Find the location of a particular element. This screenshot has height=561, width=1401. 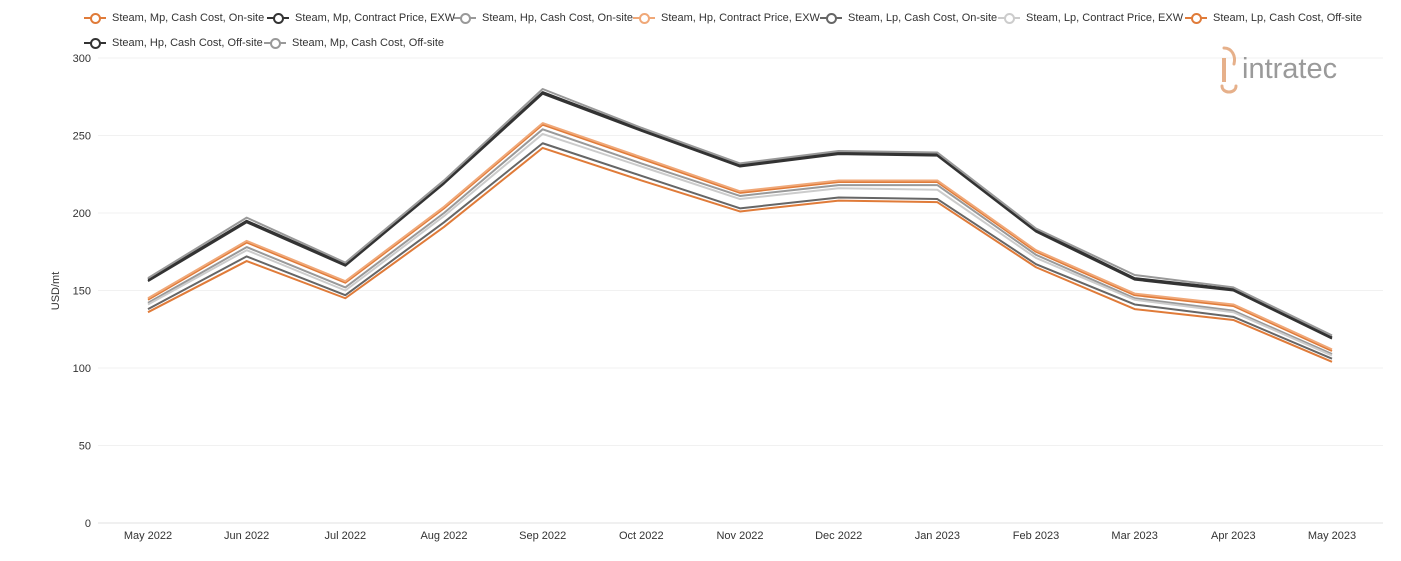

legend-item-1: Steam, Mp, Contract Price, EXW is located at coordinates (361, 18).